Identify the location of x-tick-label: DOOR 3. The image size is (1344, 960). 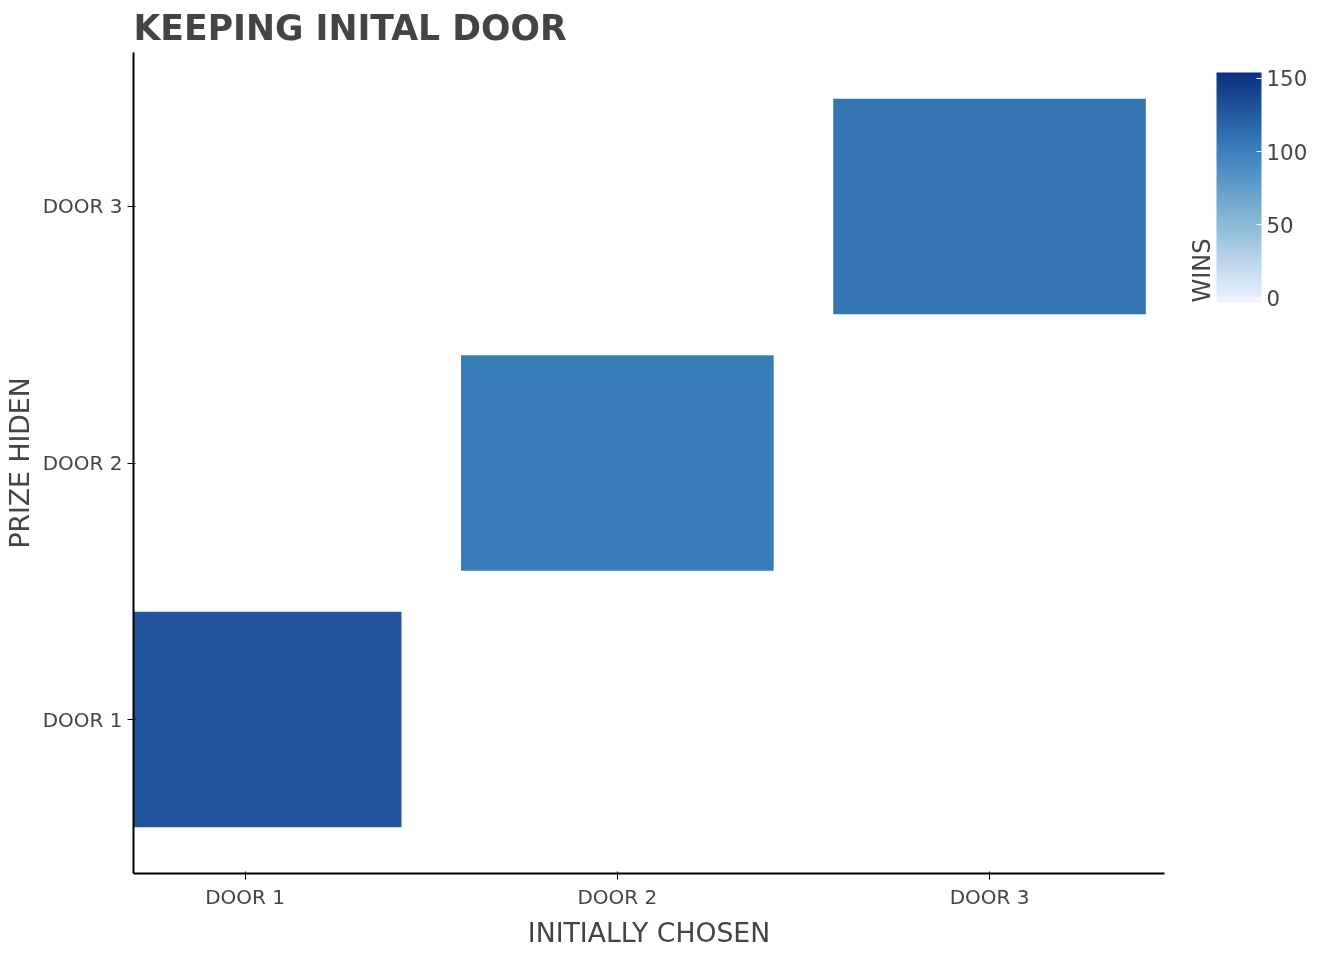
(989, 896).